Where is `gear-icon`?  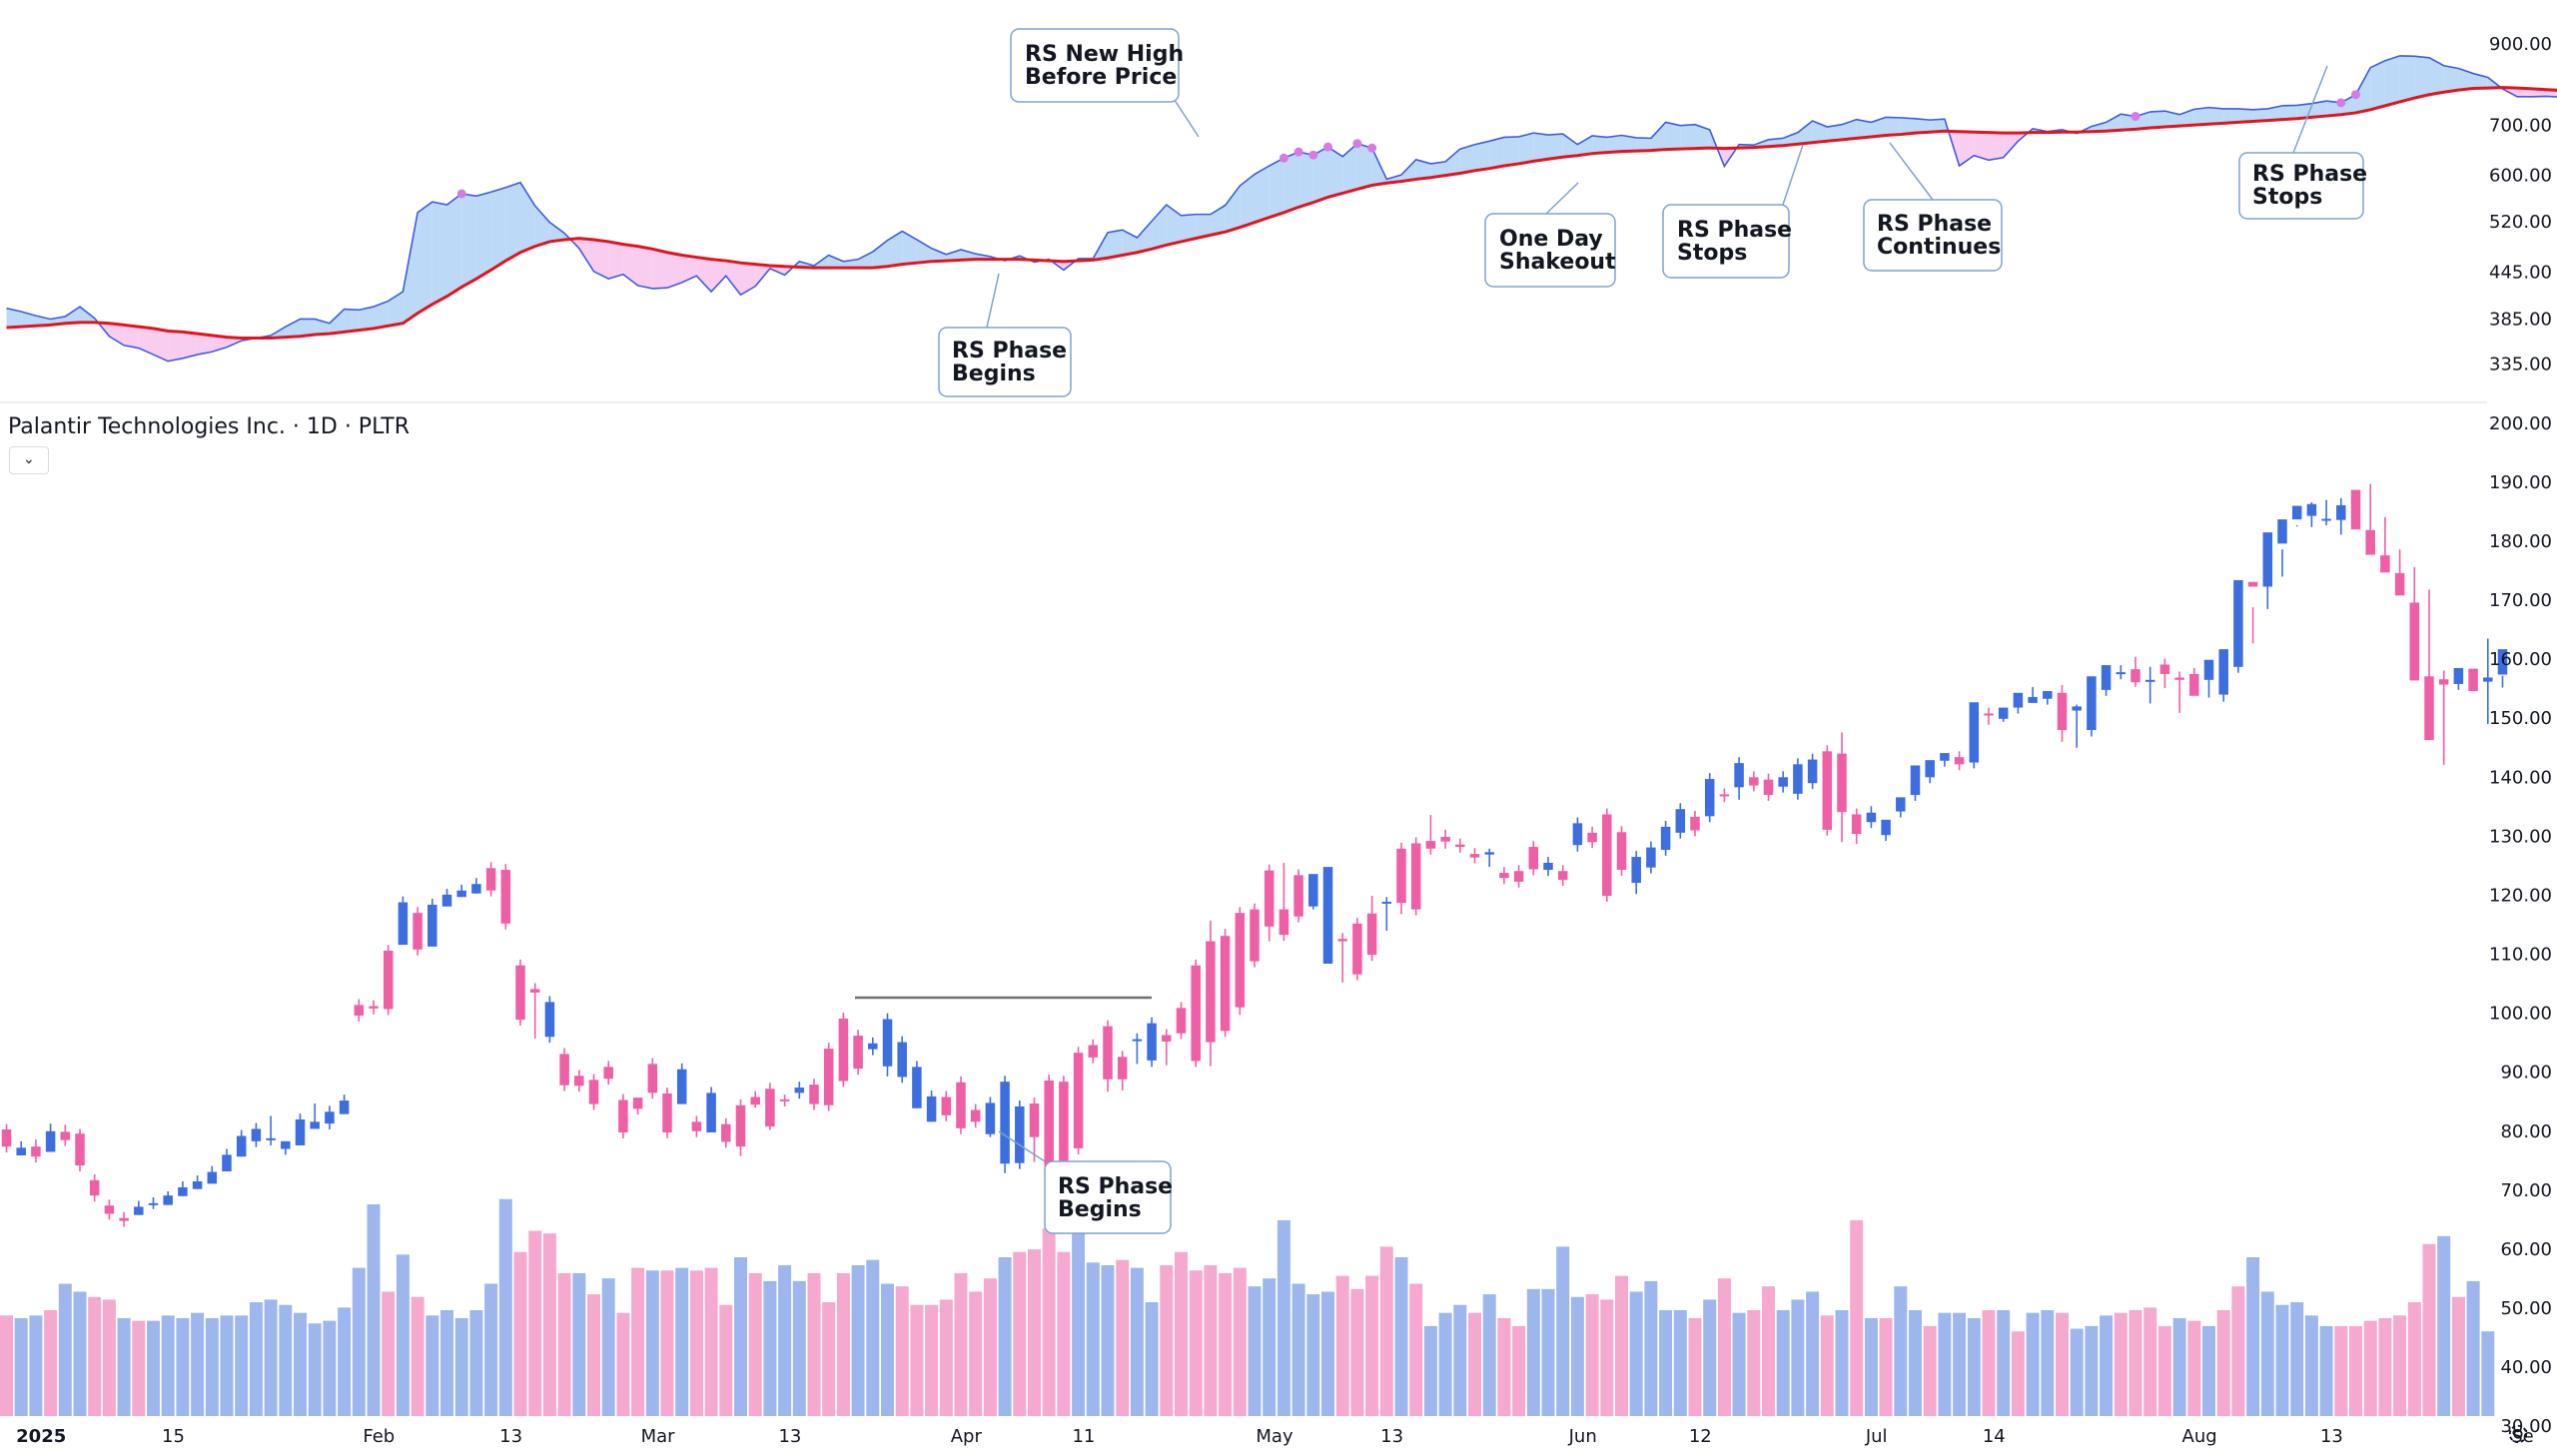 gear-icon is located at coordinates (2518, 1434).